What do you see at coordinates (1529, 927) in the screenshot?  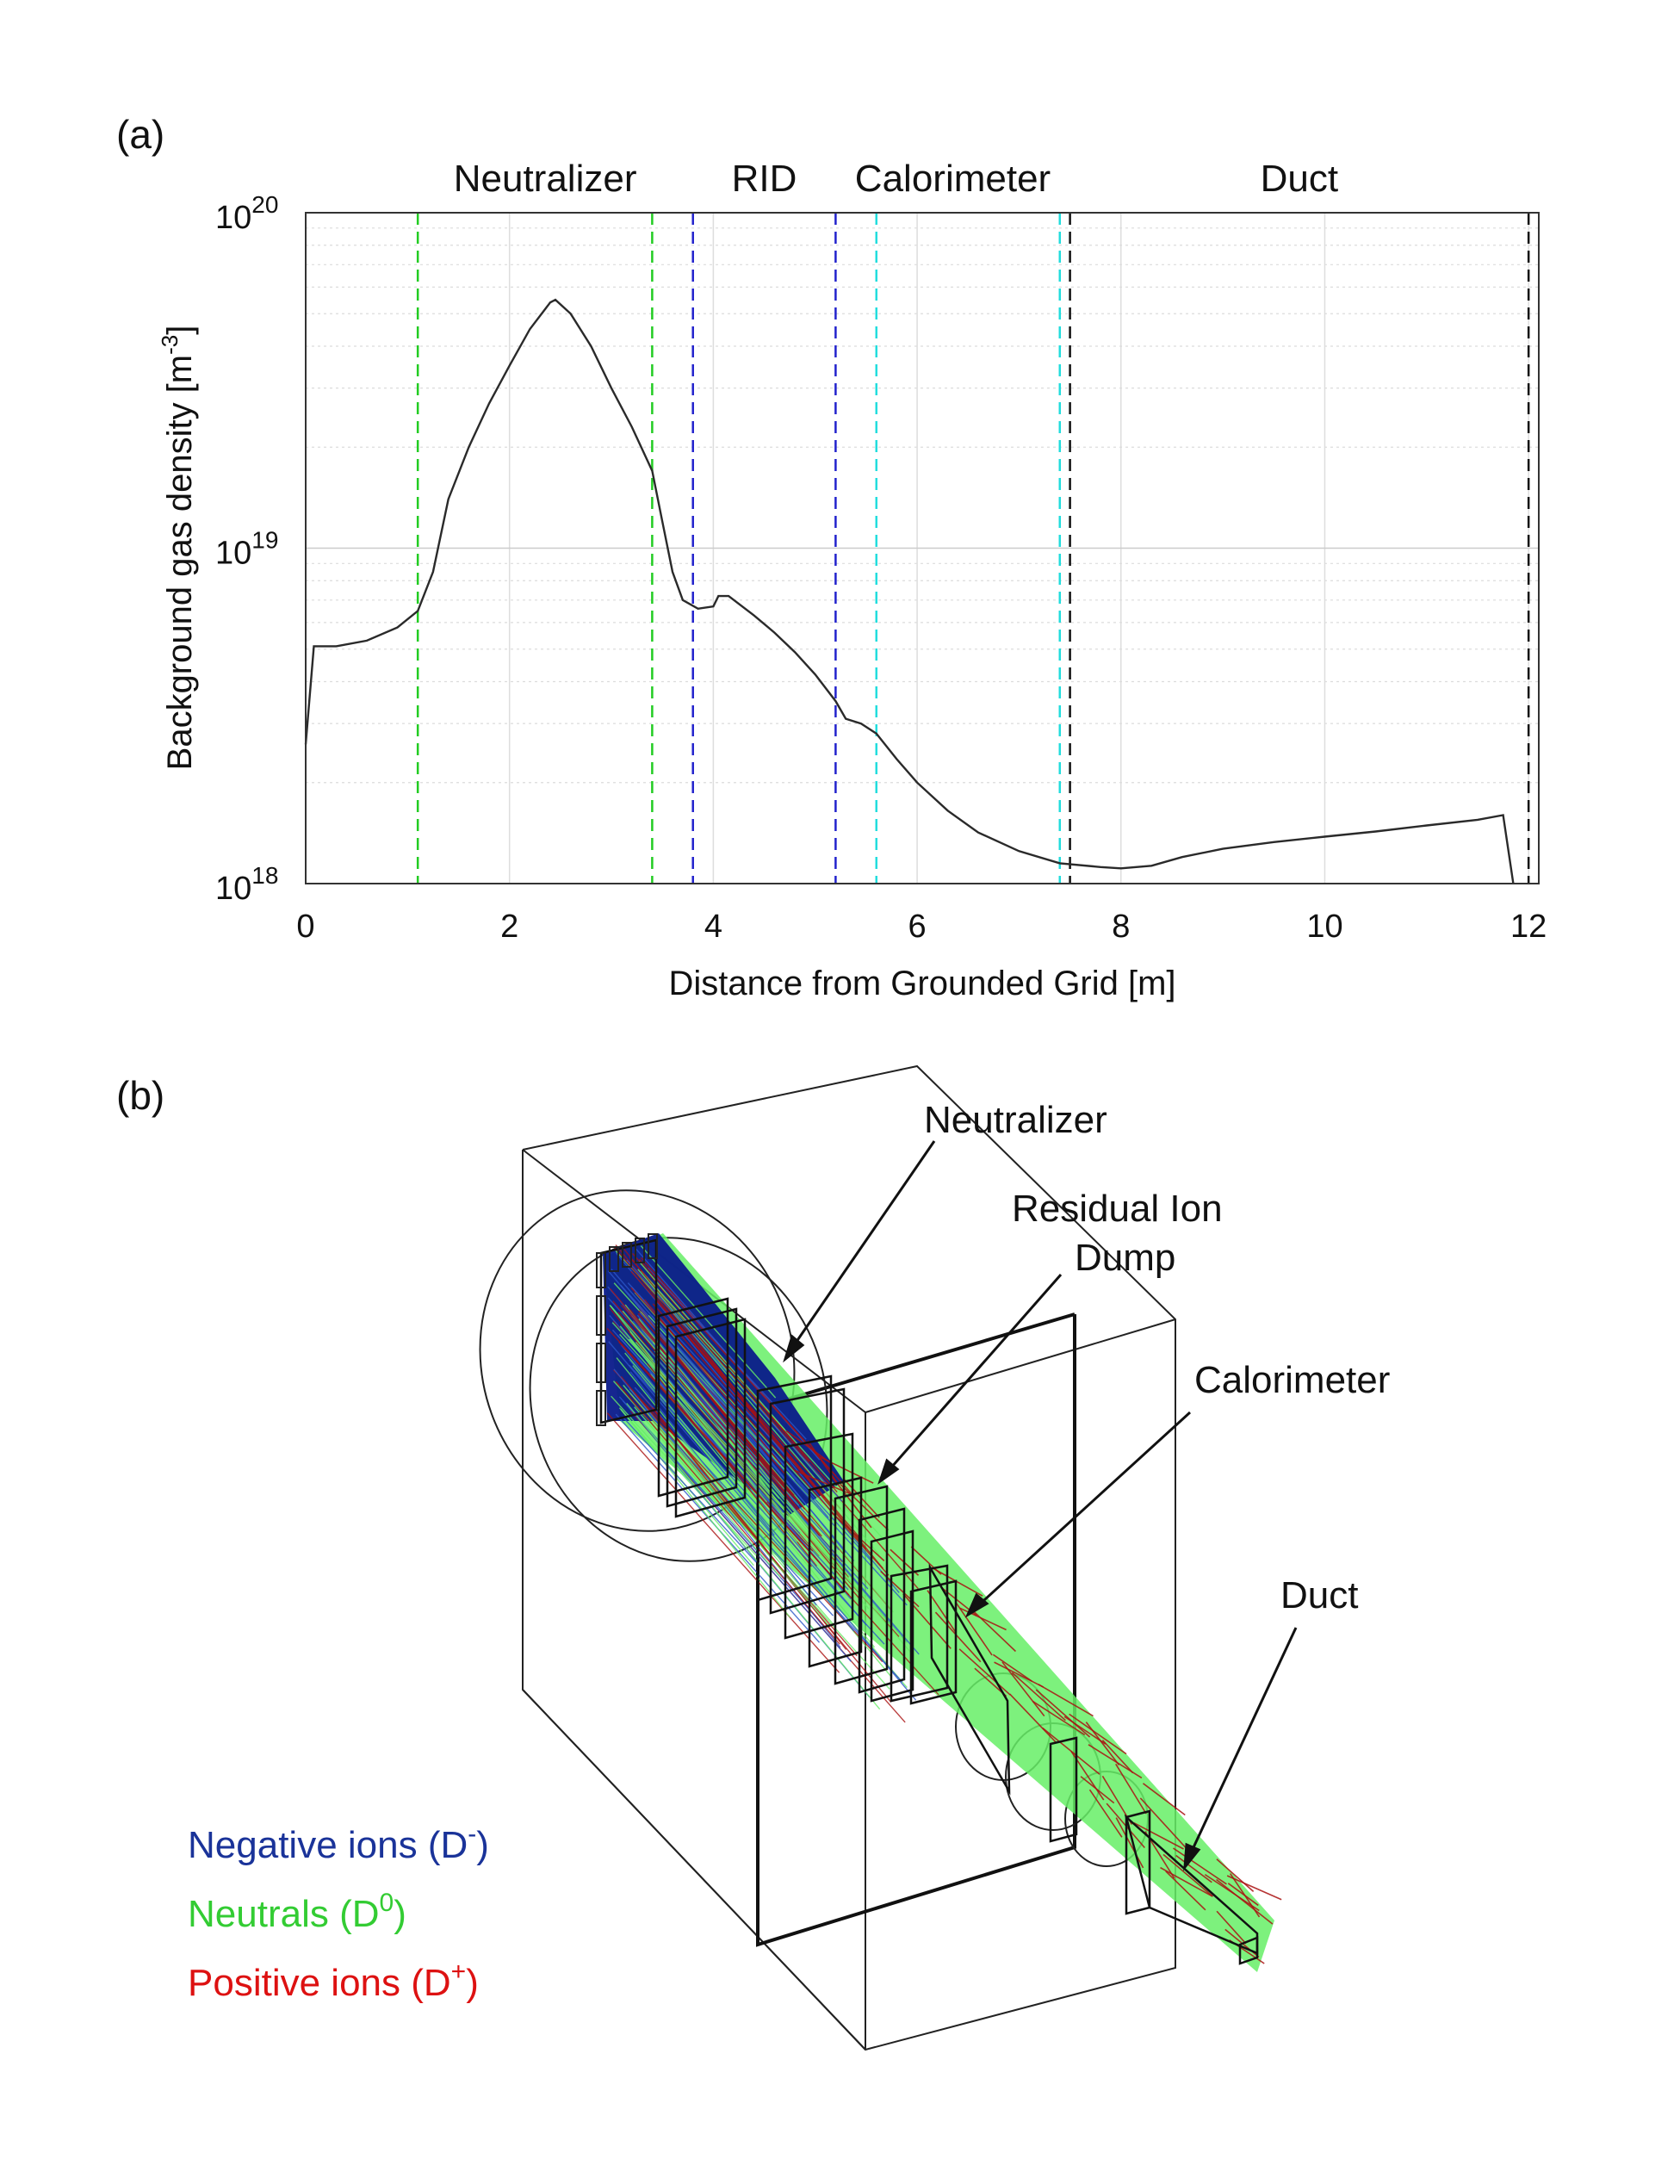 I see `x-tick-label: 12` at bounding box center [1529, 927].